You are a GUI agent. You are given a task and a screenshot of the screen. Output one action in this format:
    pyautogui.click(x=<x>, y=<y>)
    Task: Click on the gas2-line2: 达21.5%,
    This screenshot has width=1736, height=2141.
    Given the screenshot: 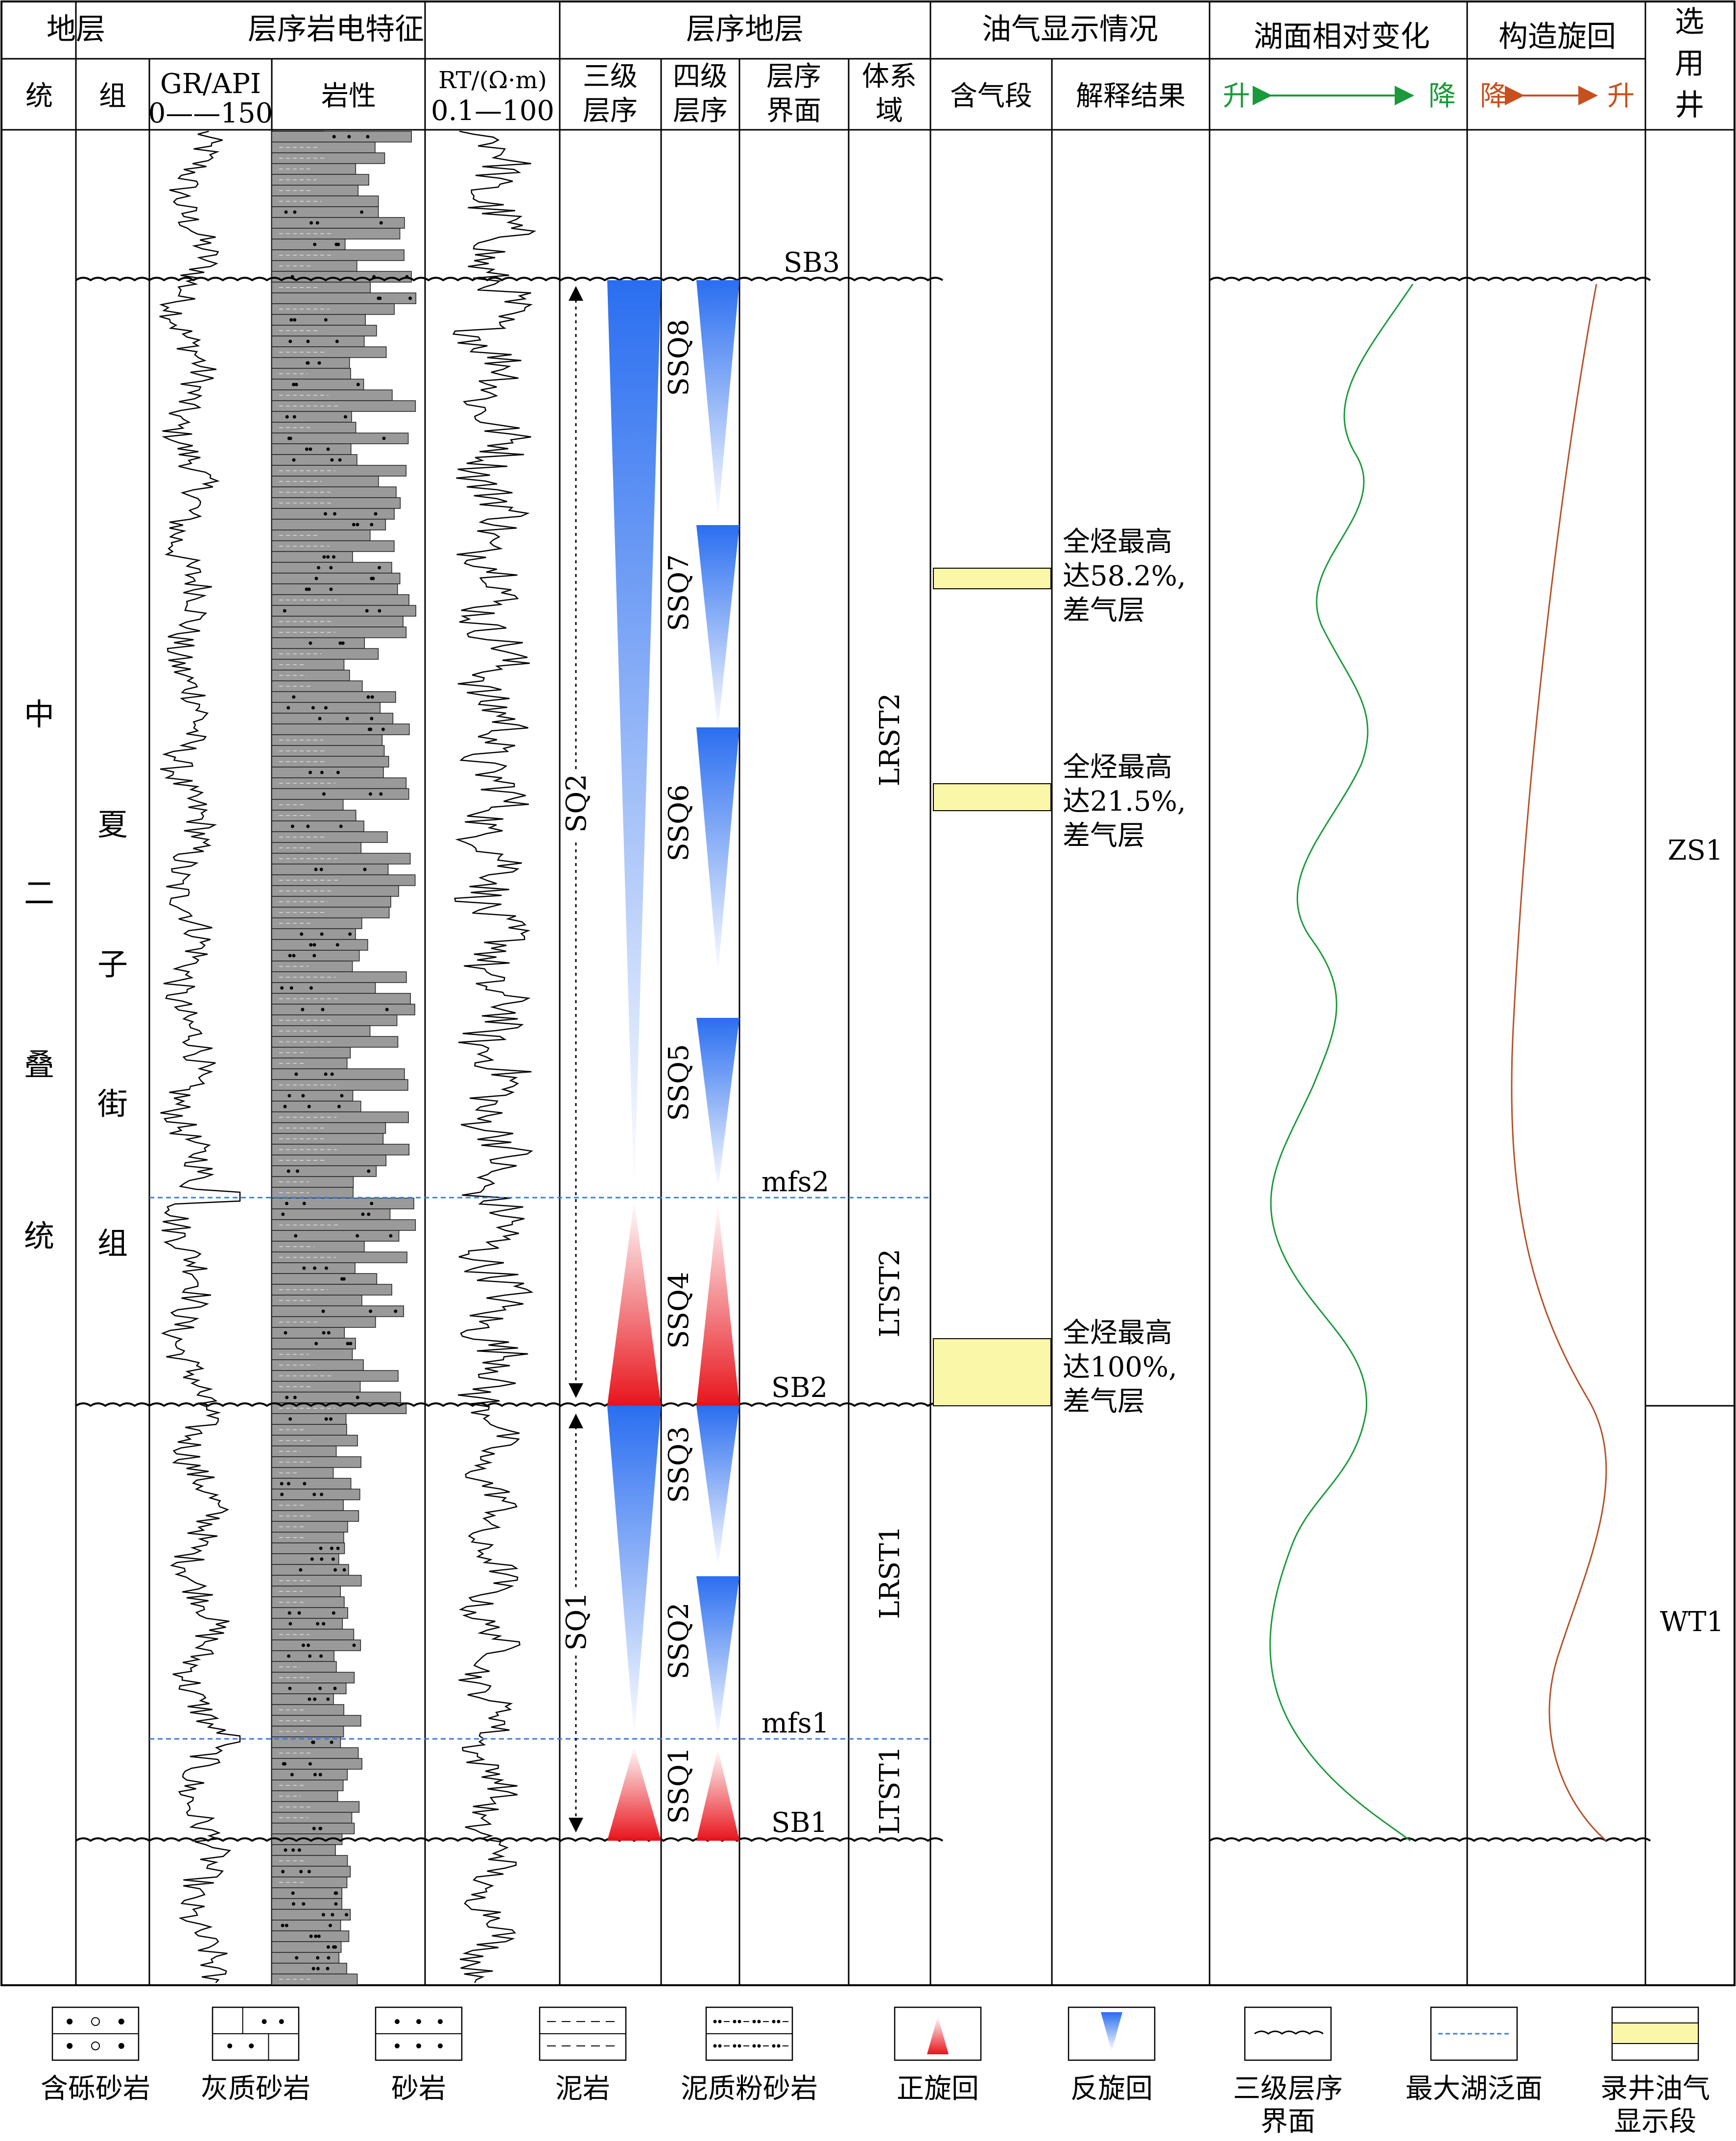 What is the action you would take?
    pyautogui.click(x=1125, y=802)
    